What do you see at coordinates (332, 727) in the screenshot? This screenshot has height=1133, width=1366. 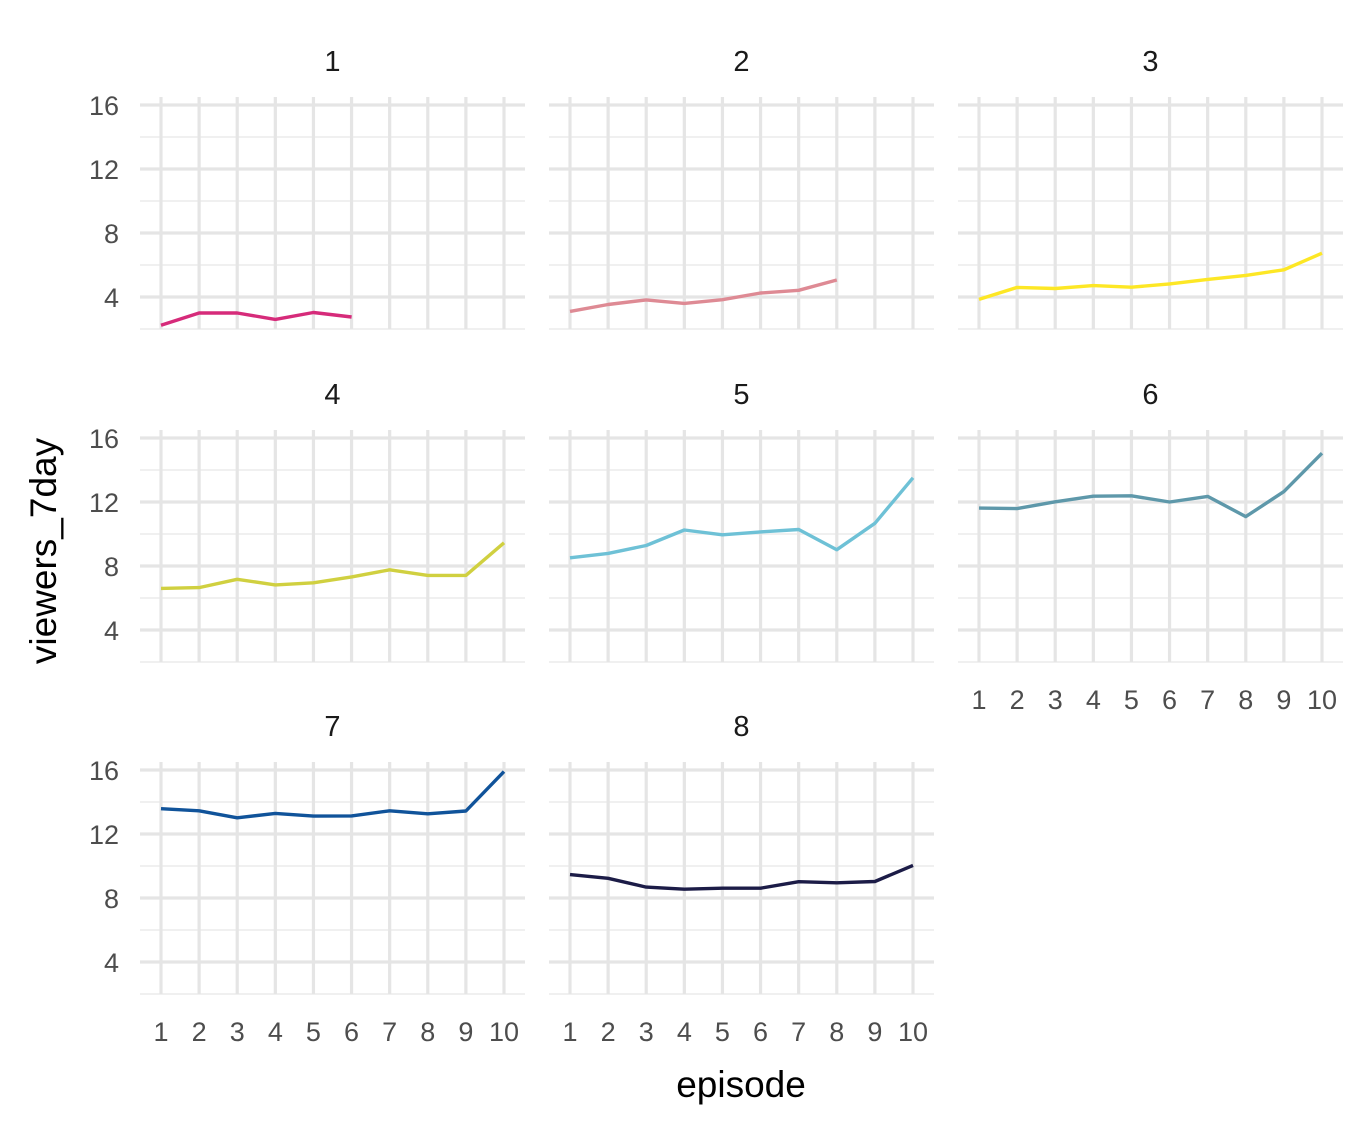 I see `facet-strip-label: 7` at bounding box center [332, 727].